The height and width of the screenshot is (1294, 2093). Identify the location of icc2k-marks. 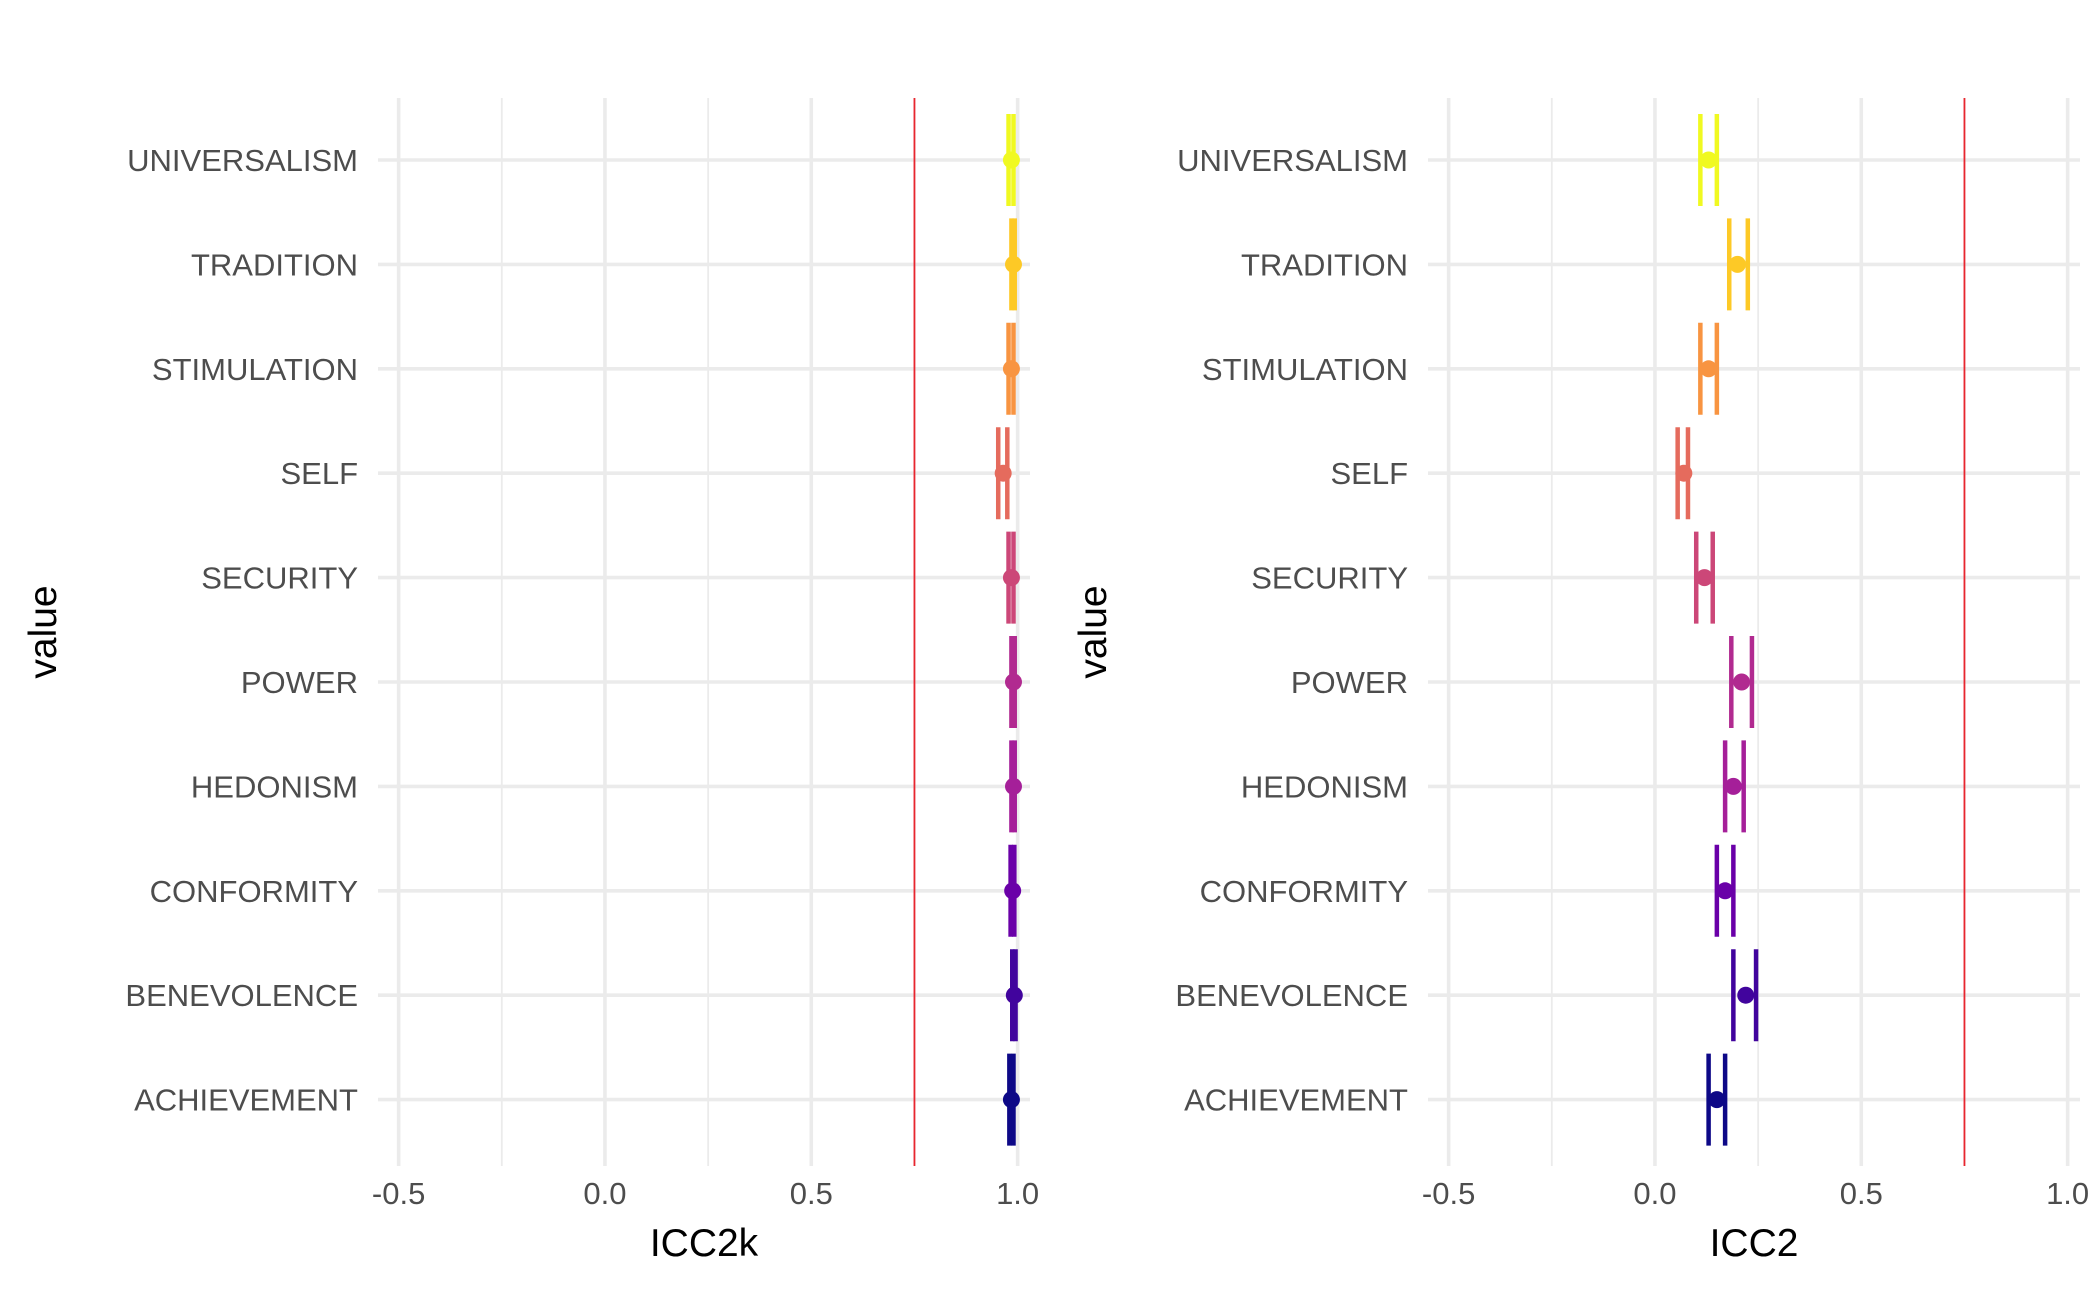
(1008, 630).